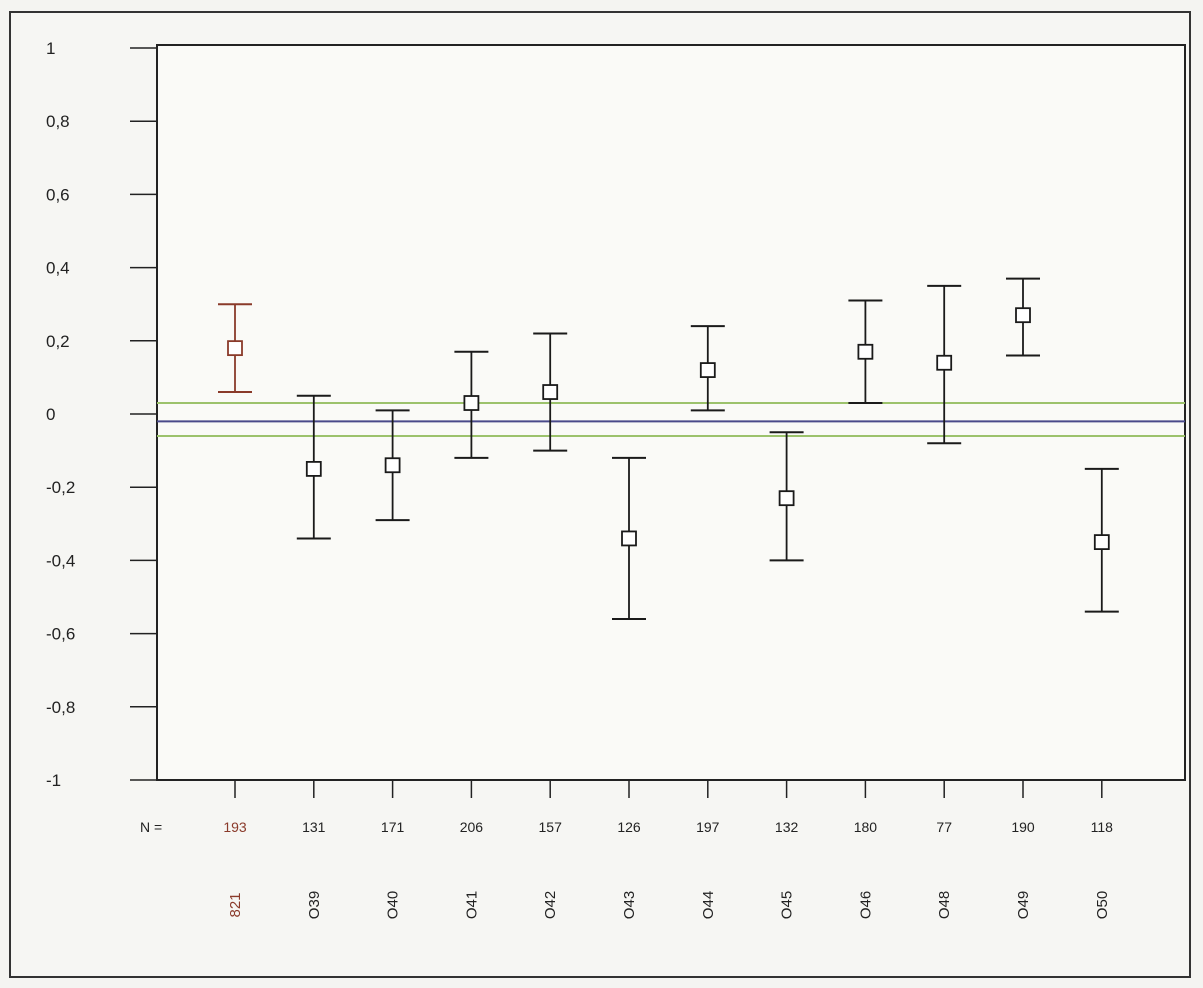 The image size is (1203, 988). What do you see at coordinates (629, 827) in the screenshot?
I see `n-value-label: 126` at bounding box center [629, 827].